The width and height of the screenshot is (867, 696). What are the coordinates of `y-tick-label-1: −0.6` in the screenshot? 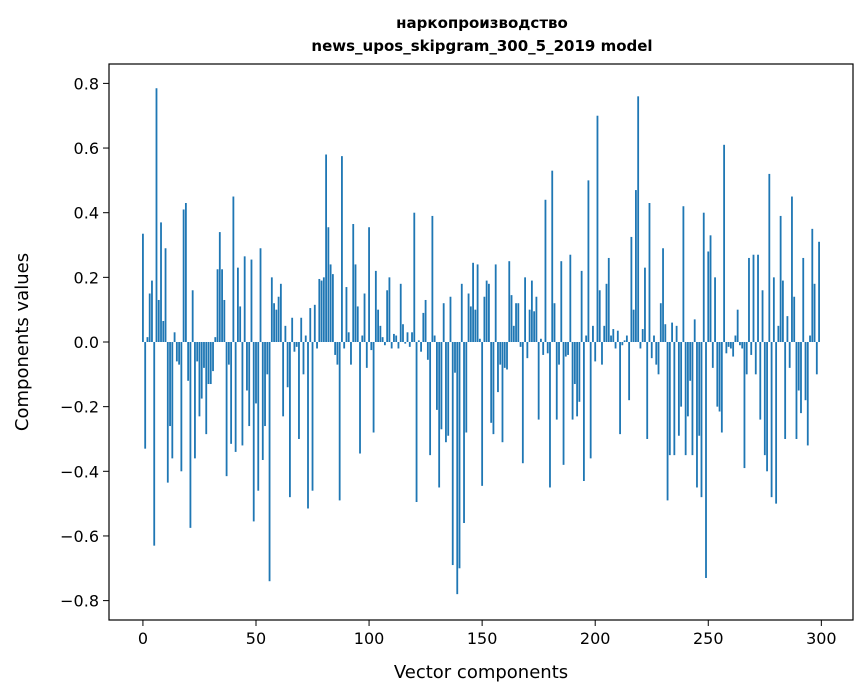 It's located at (79, 536).